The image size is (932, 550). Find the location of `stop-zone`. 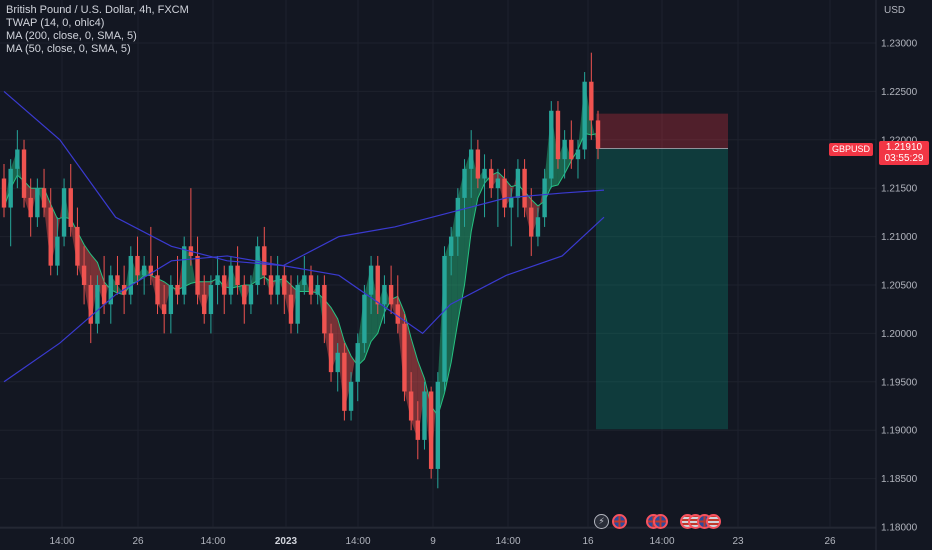

stop-zone is located at coordinates (662, 131).